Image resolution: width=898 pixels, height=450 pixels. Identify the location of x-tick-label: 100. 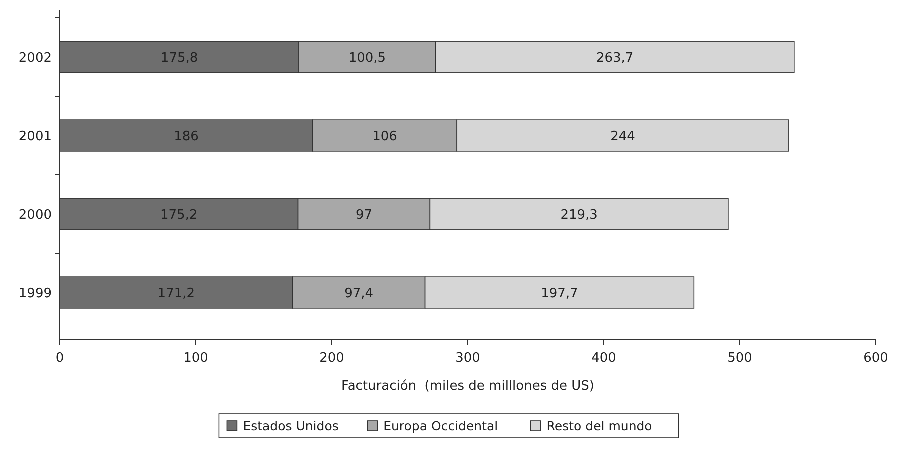
(196, 358).